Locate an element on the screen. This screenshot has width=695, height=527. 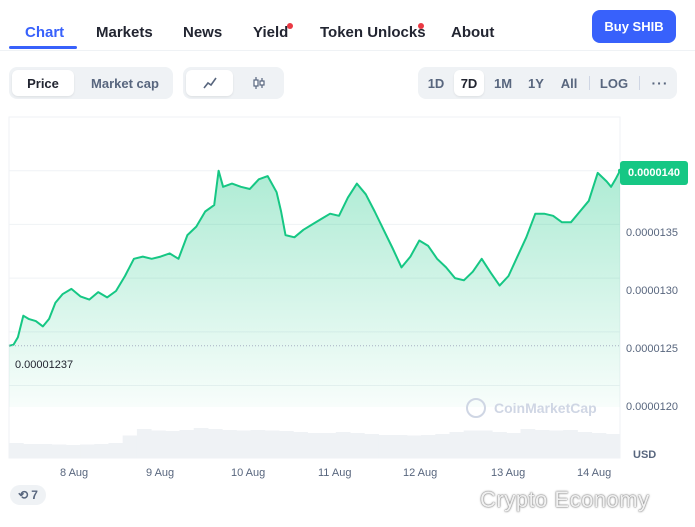
line-chart-button is located at coordinates (209, 83).